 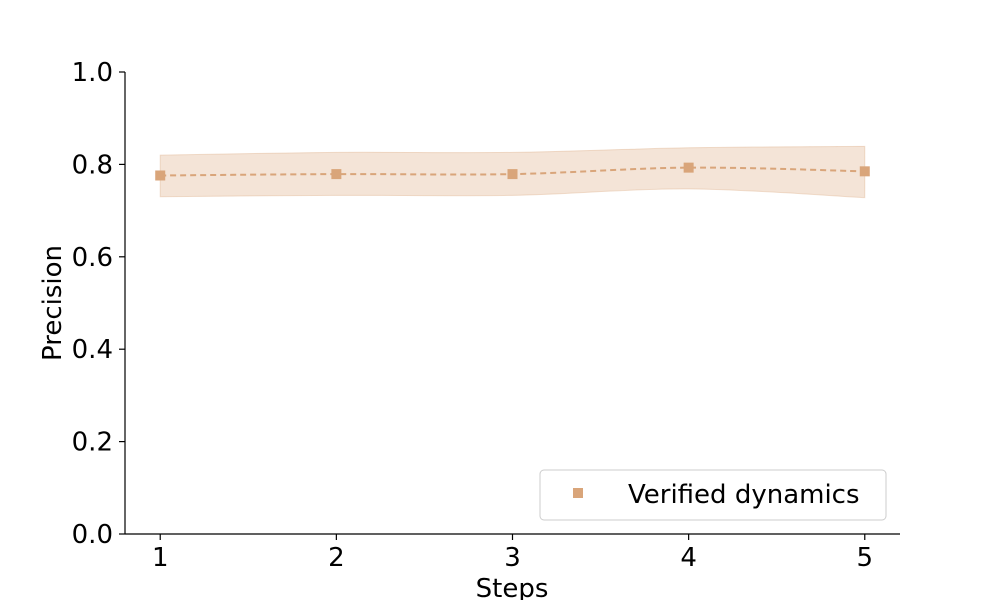 What do you see at coordinates (336, 558) in the screenshot?
I see `x-tick-label: 2` at bounding box center [336, 558].